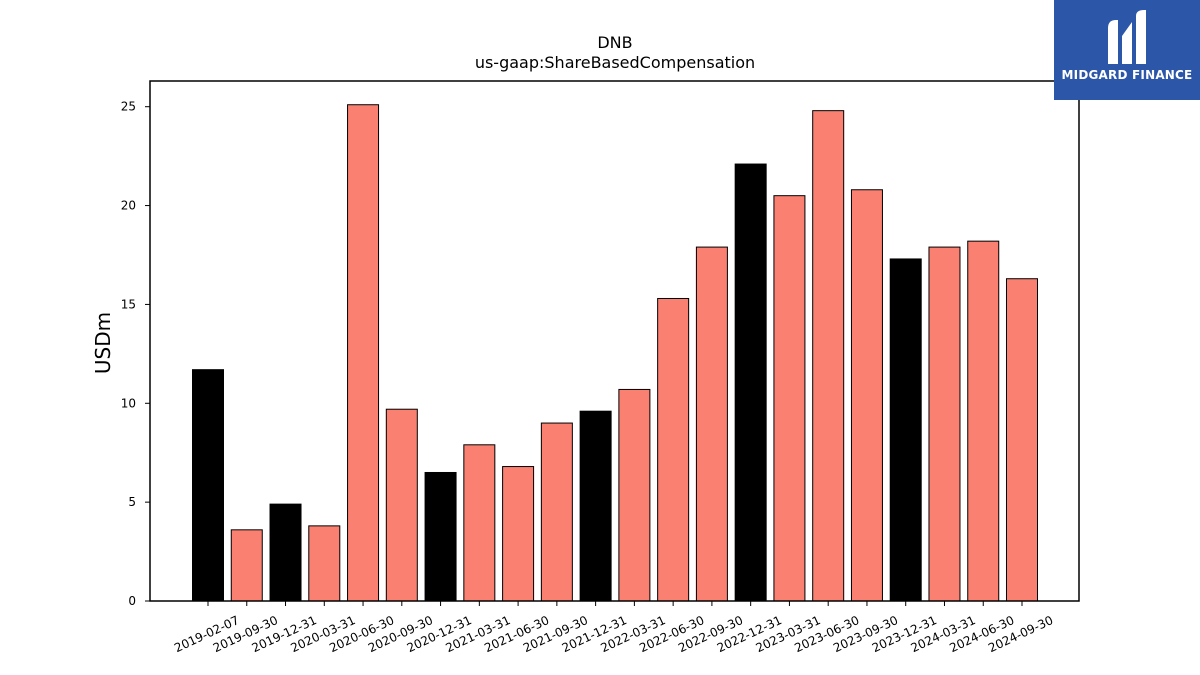  Describe the element at coordinates (132, 502) in the screenshot. I see `y-tick-label: 5` at that location.